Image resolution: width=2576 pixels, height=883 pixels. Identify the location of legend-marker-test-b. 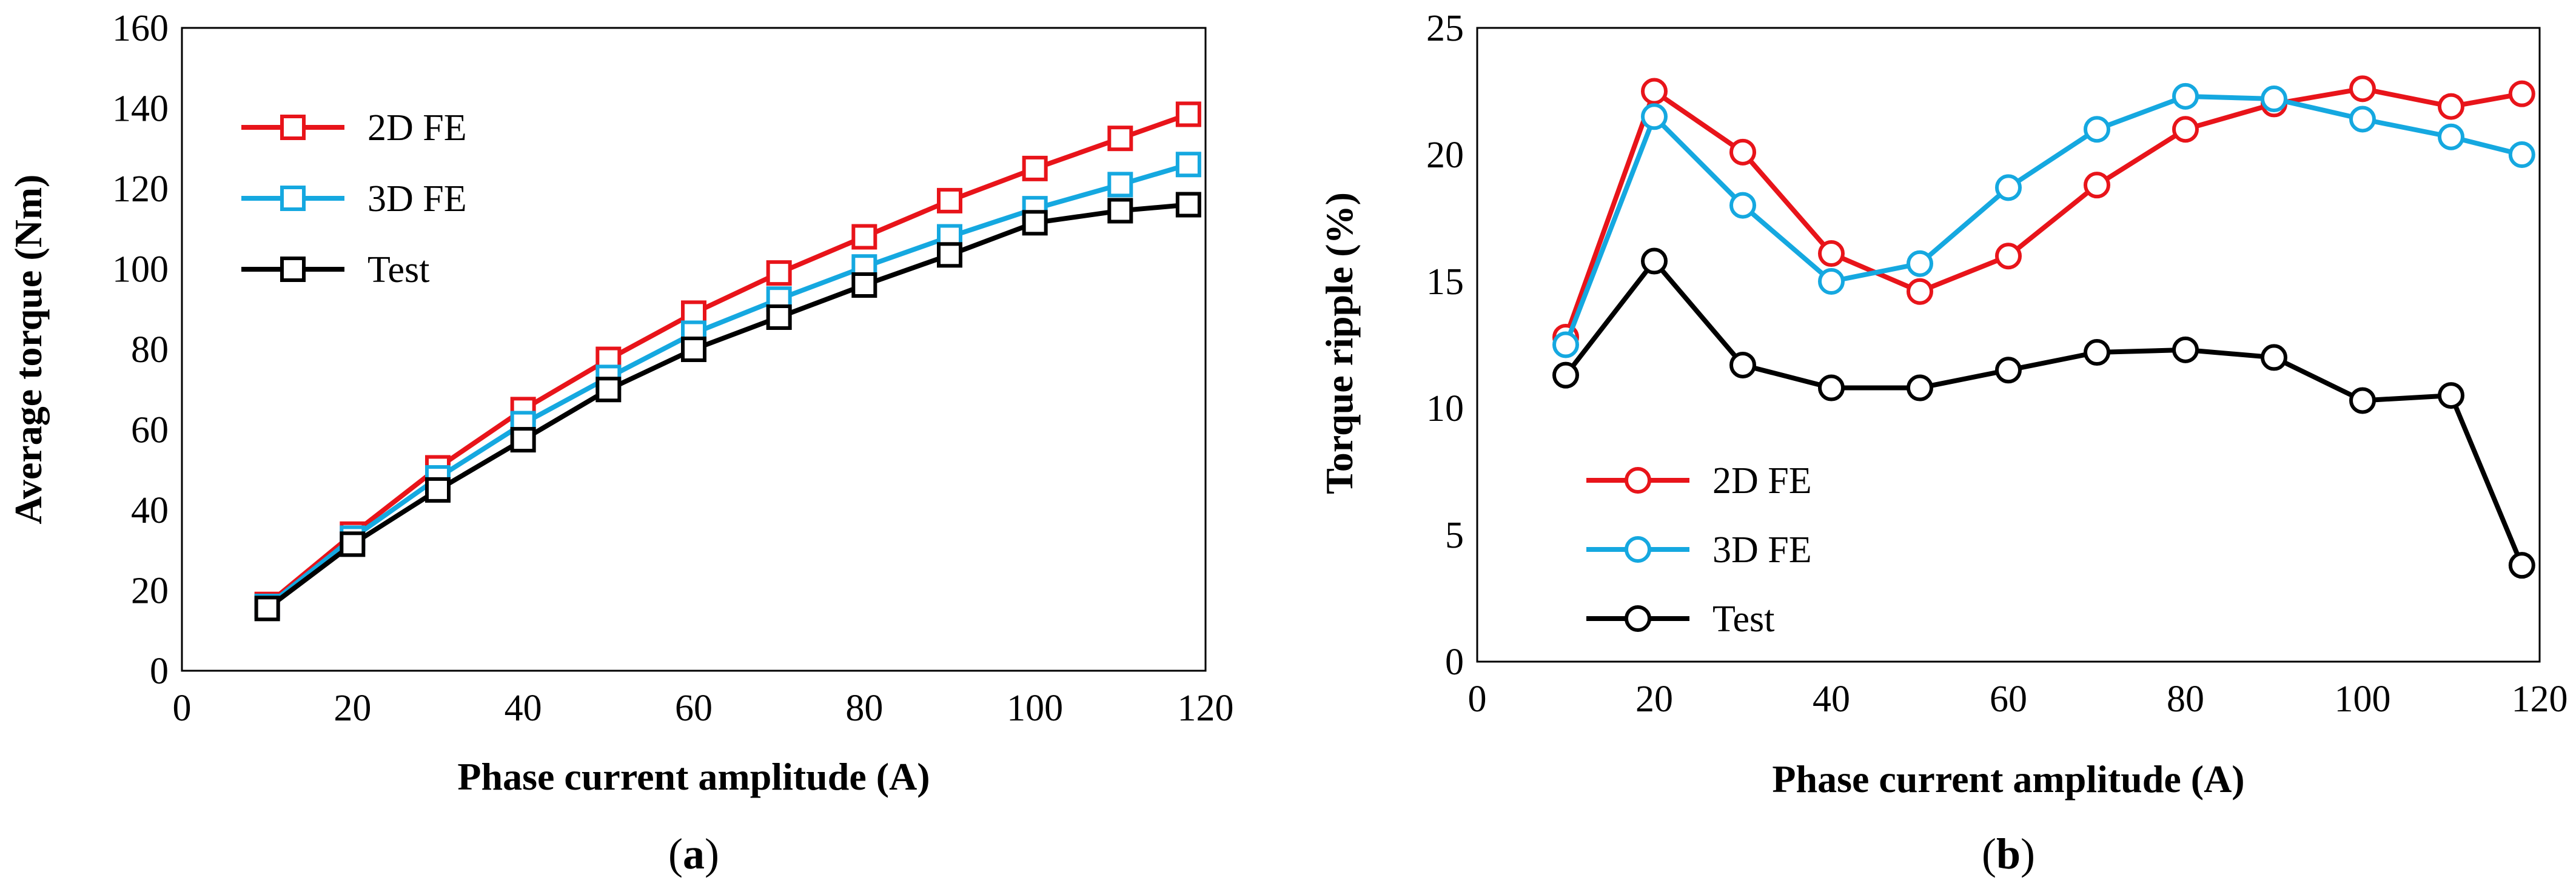
(1638, 618).